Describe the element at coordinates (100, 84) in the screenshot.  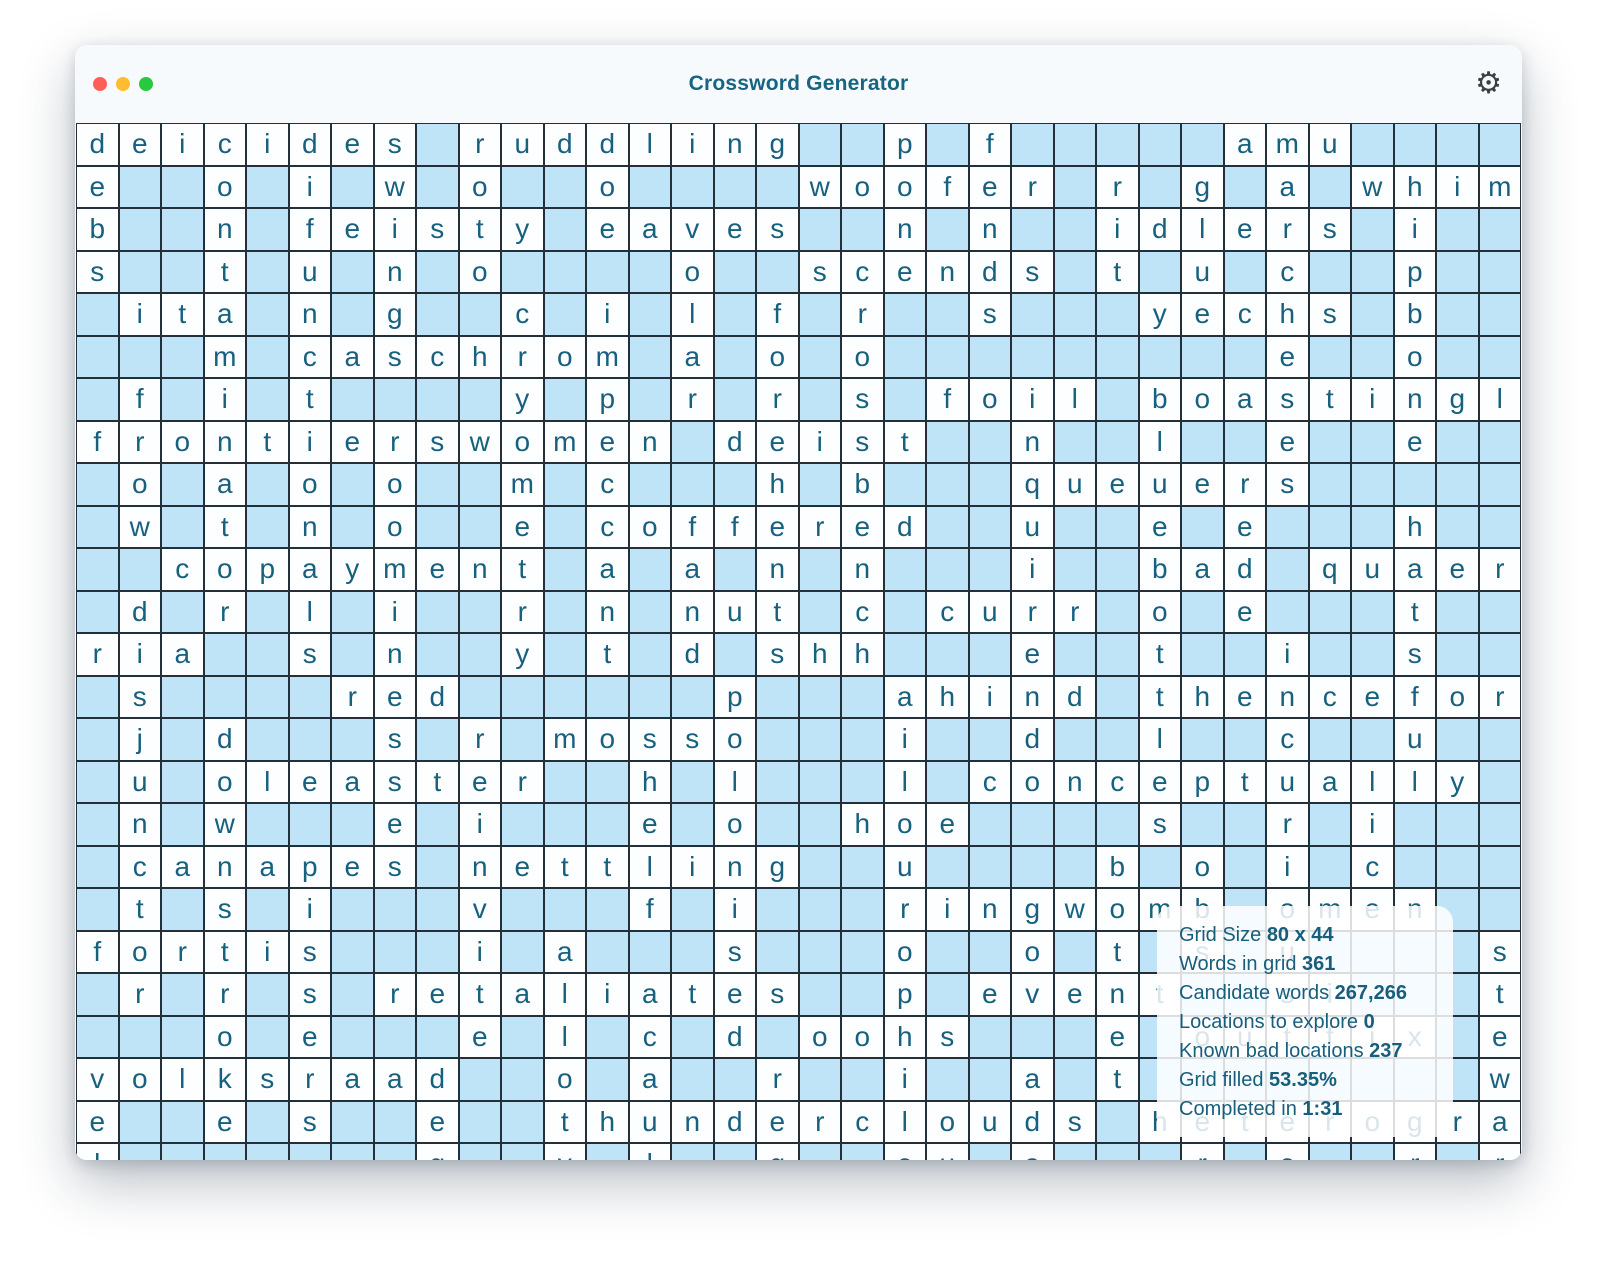
I see `close-button` at that location.